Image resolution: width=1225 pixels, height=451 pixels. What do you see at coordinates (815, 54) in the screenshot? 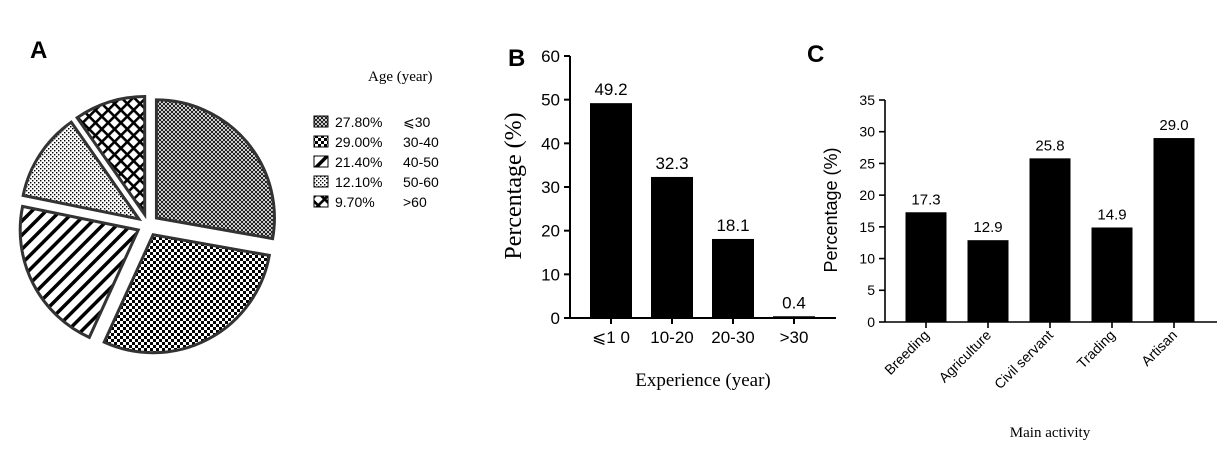
I see `panel-c-label: C` at bounding box center [815, 54].